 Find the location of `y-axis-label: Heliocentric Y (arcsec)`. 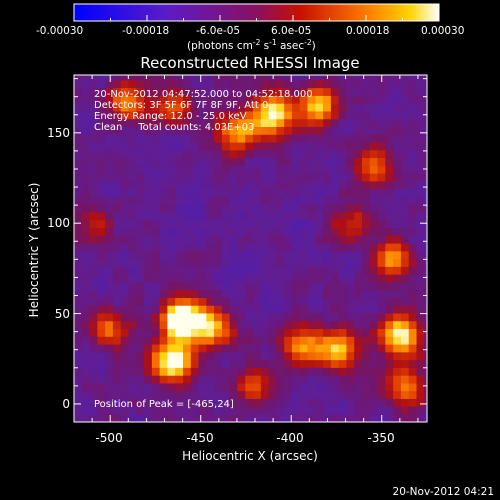

y-axis-label: Heliocentric Y (arcsec) is located at coordinates (34, 250).